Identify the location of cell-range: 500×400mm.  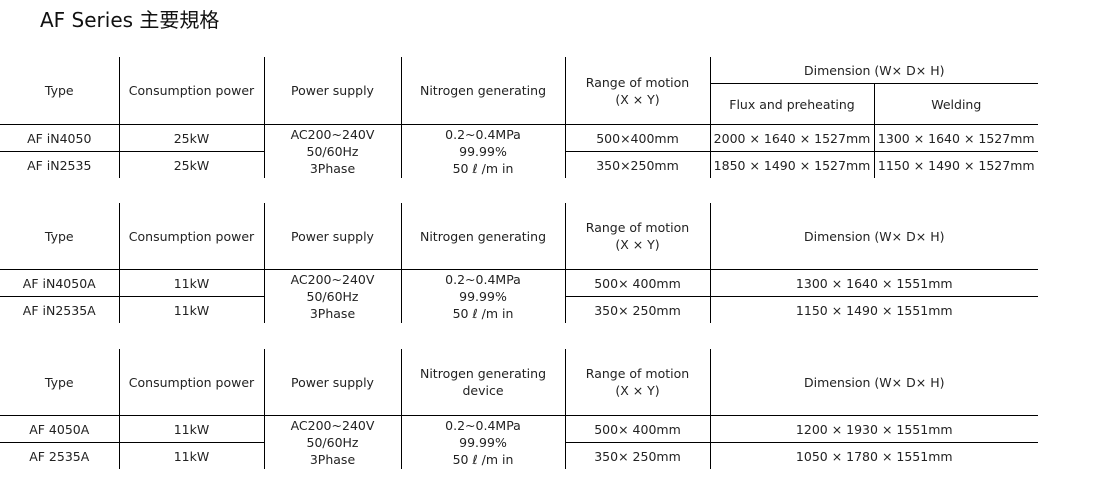
(637, 138).